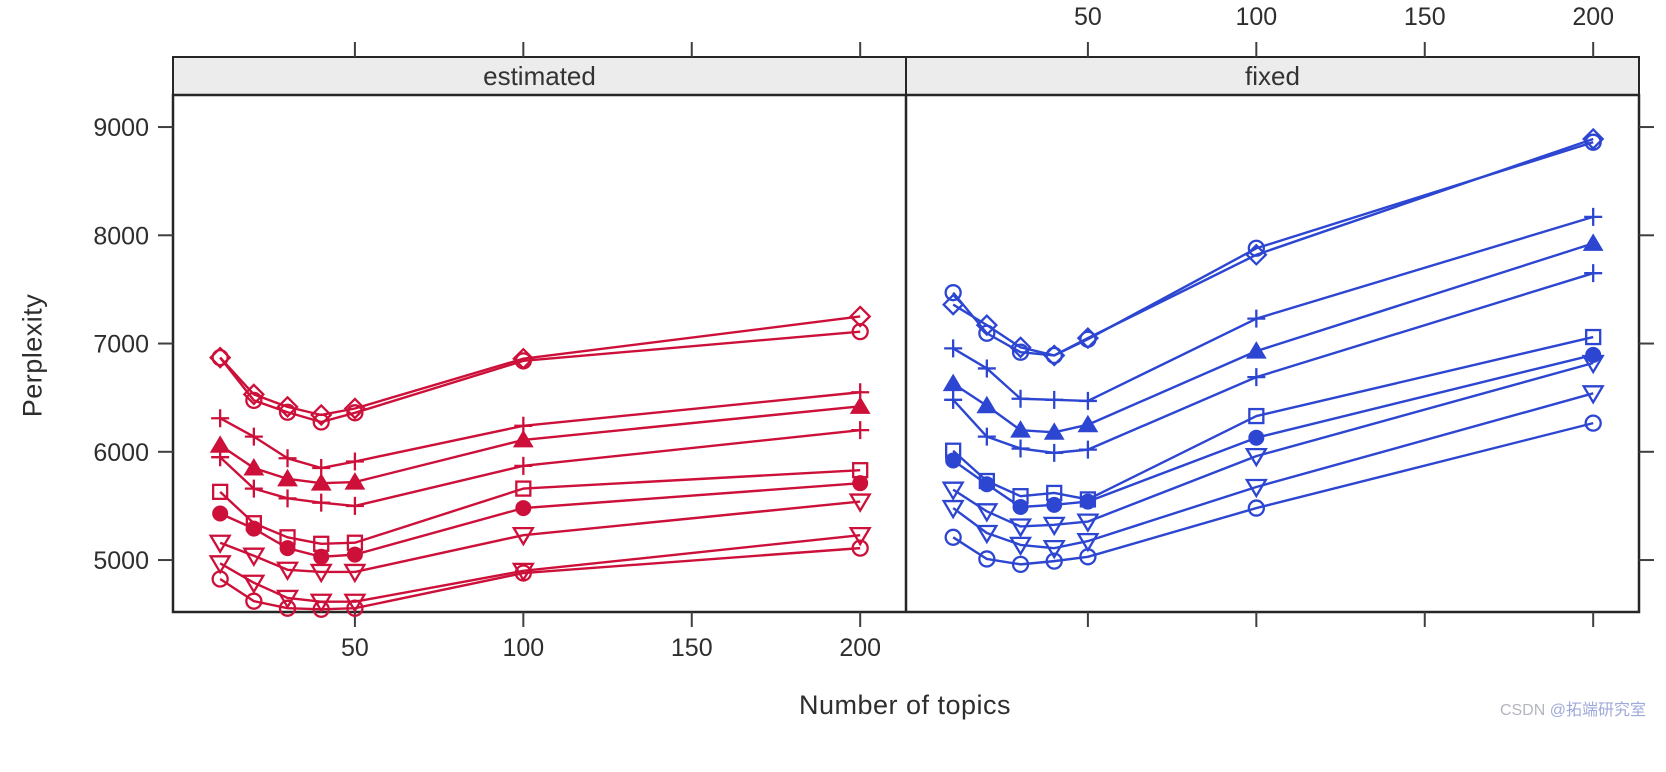  I want to click on series-estimated-fold-4-triangle-filled, so click(540, 443).